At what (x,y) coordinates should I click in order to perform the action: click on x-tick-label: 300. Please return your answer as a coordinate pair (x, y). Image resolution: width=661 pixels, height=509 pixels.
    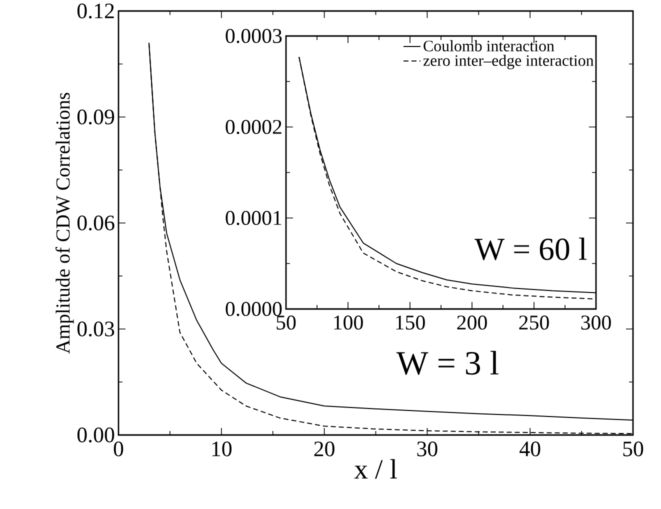
    Looking at the image, I should click on (596, 323).